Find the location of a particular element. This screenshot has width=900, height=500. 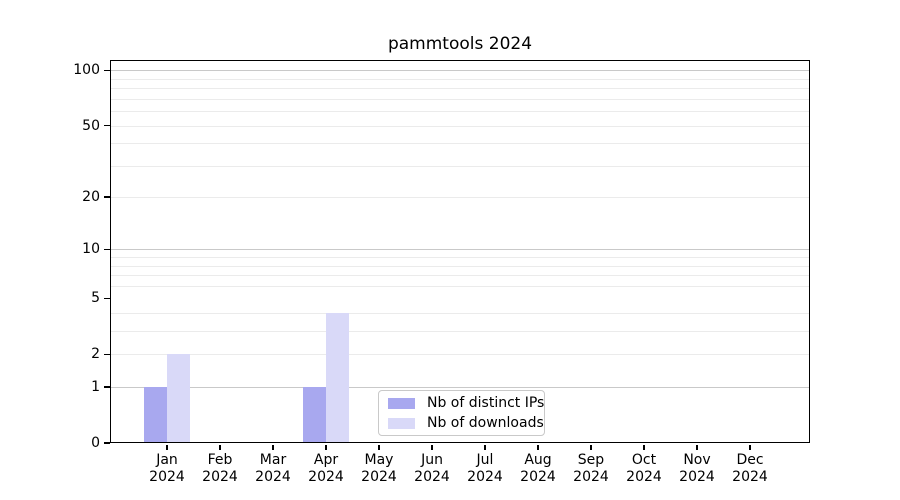

legend-item-downloads: Nb of downloads is located at coordinates (466, 423).